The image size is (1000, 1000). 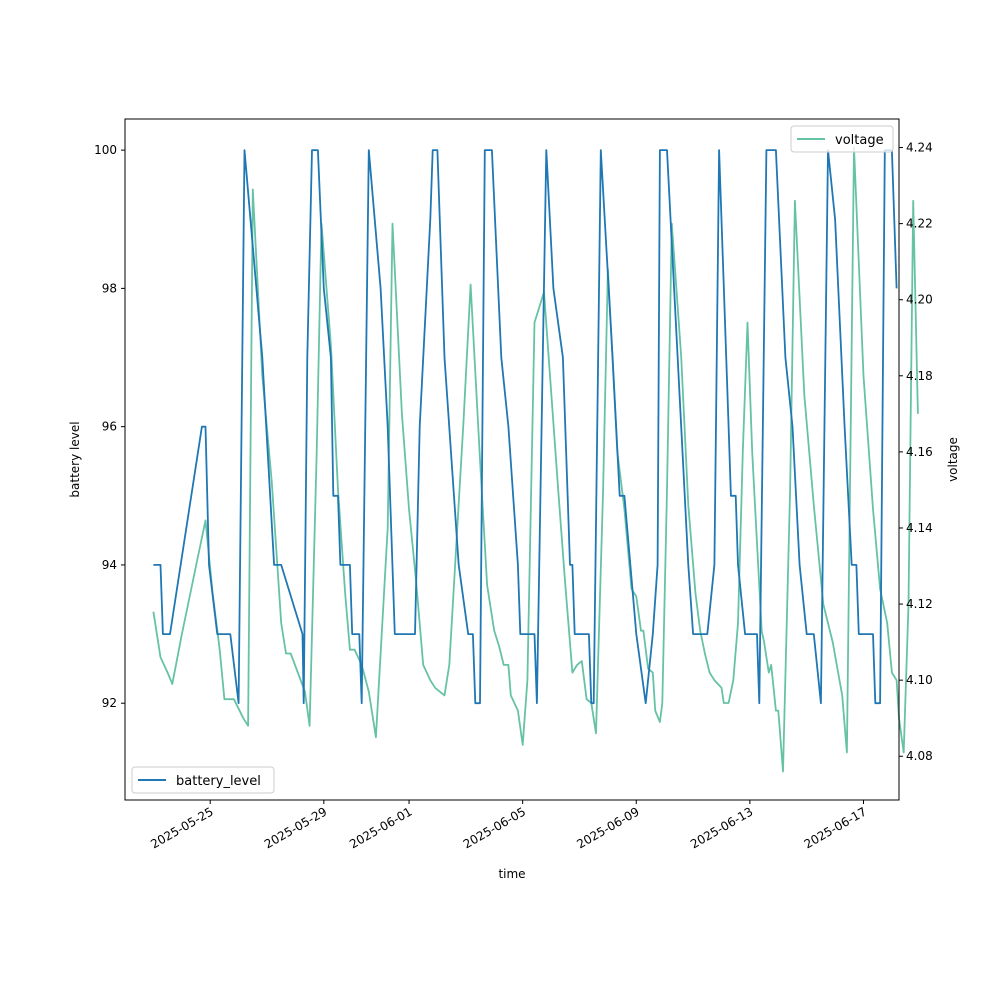 I want to click on y-right-tick-label: 4.20, so click(x=919, y=300).